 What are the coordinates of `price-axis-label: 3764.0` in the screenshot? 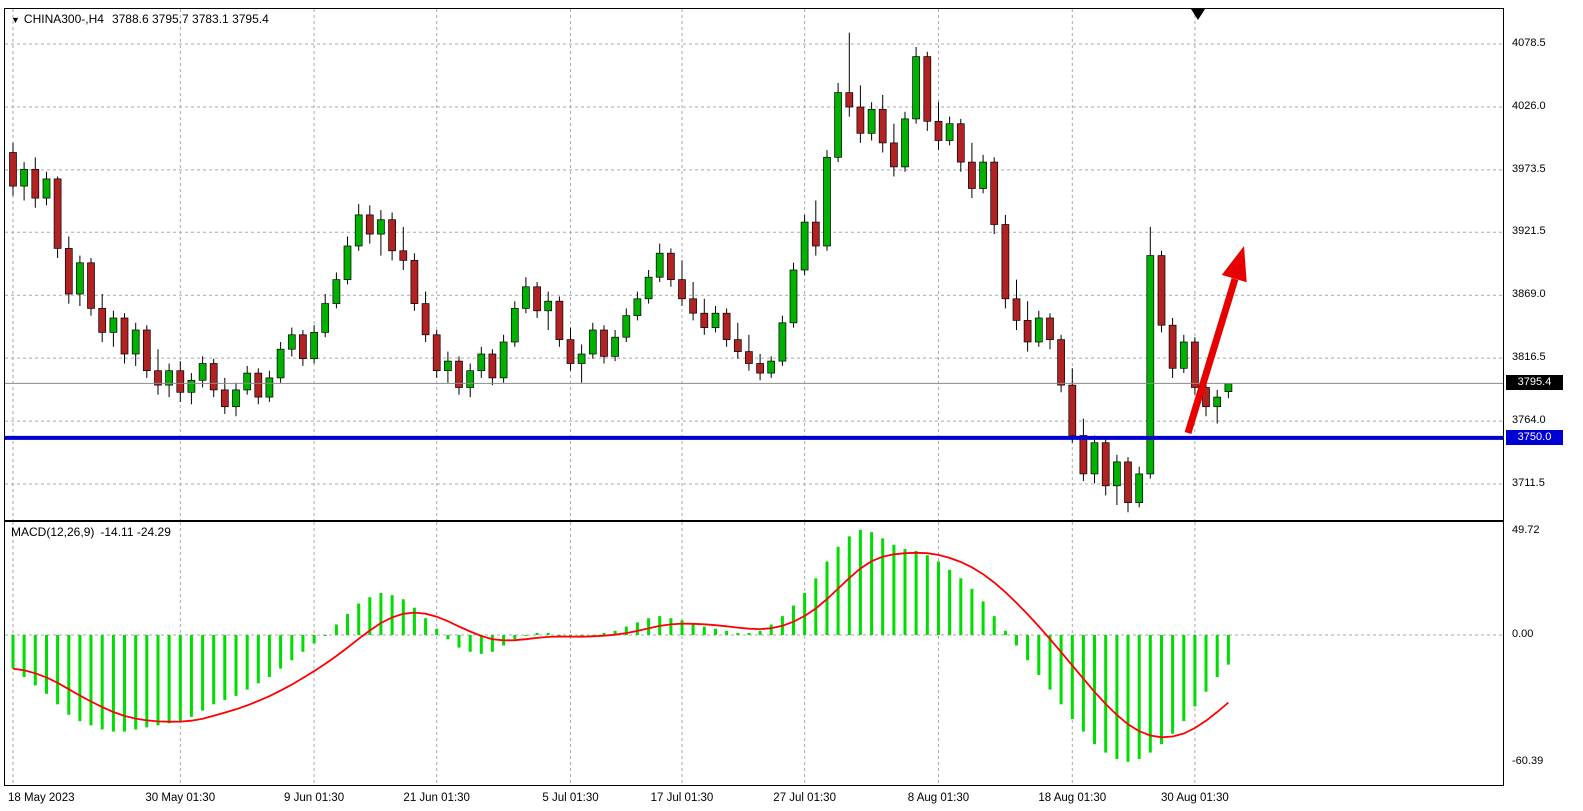 It's located at (1529, 420).